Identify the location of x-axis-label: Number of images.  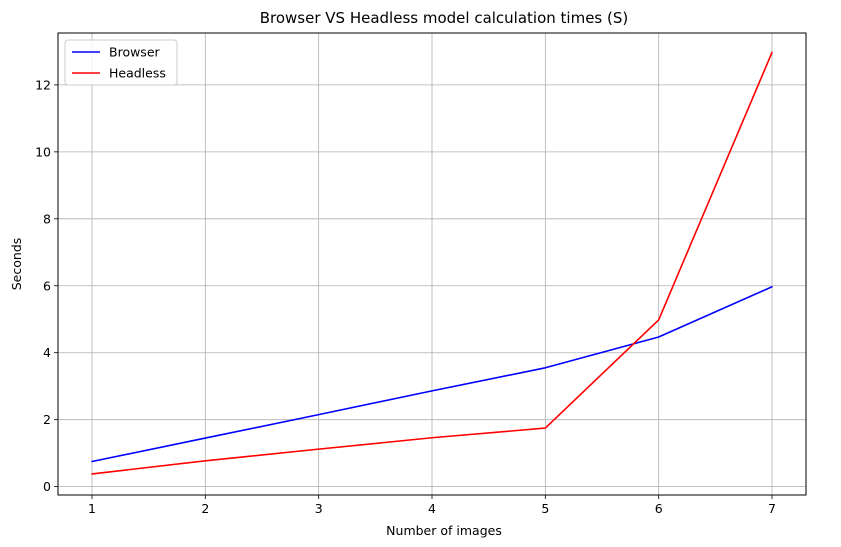
(444, 530).